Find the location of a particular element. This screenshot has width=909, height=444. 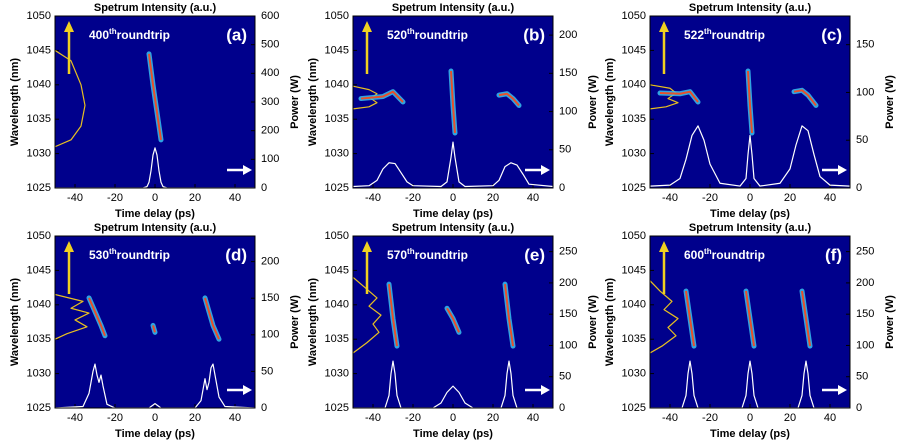

y2-tick-label: 600 is located at coordinates (270, 16).